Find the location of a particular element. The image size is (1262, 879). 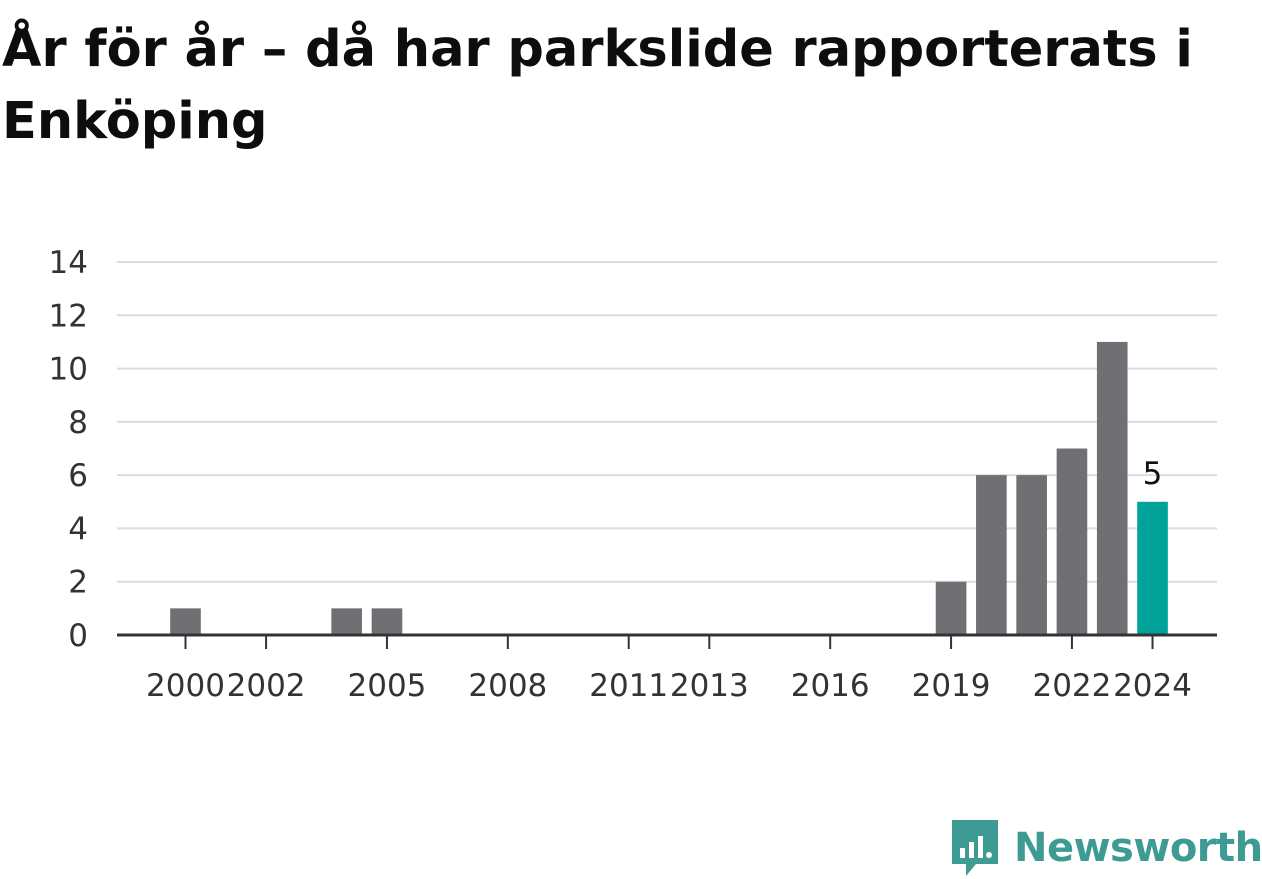

data-labels: 5 is located at coordinates (1153, 474).